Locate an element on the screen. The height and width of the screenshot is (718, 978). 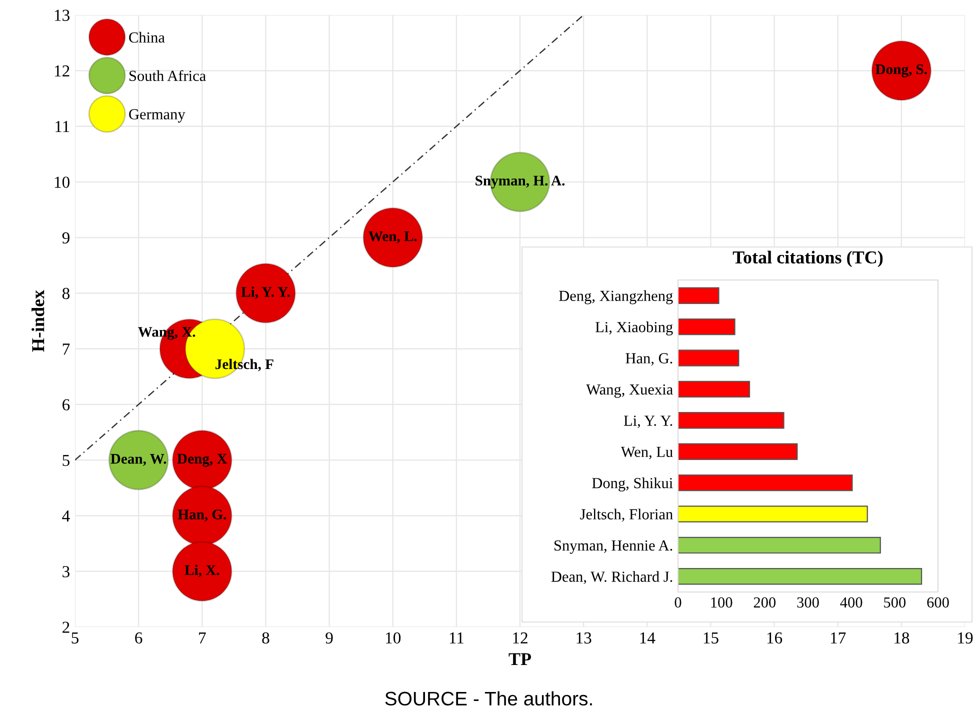
annotation: Li, X. is located at coordinates (202, 571).